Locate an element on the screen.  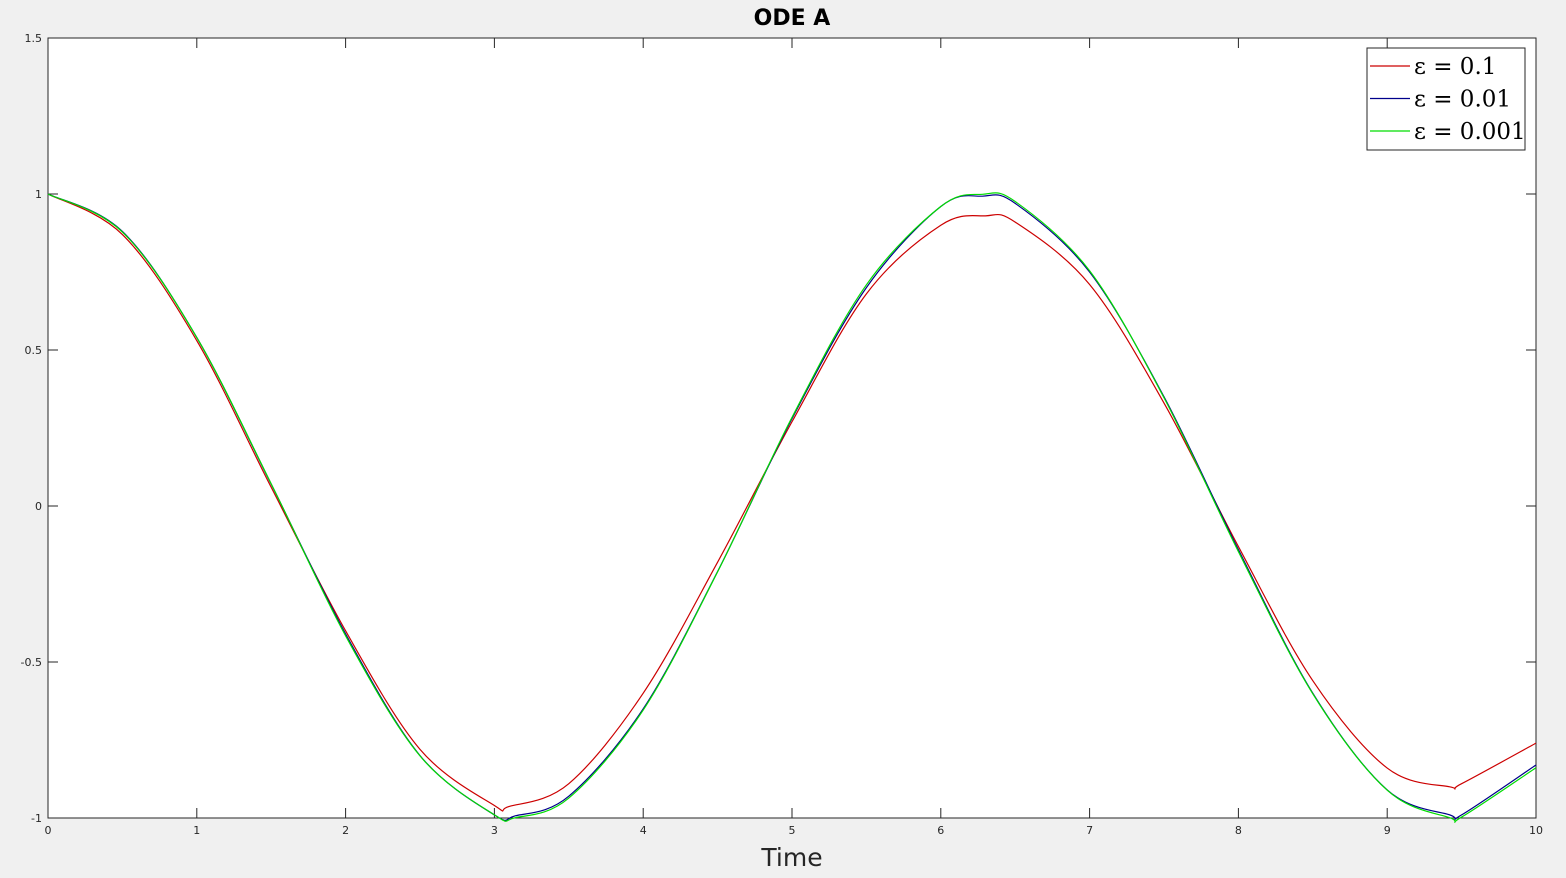
x-tick-label: 9 is located at coordinates (1387, 830).